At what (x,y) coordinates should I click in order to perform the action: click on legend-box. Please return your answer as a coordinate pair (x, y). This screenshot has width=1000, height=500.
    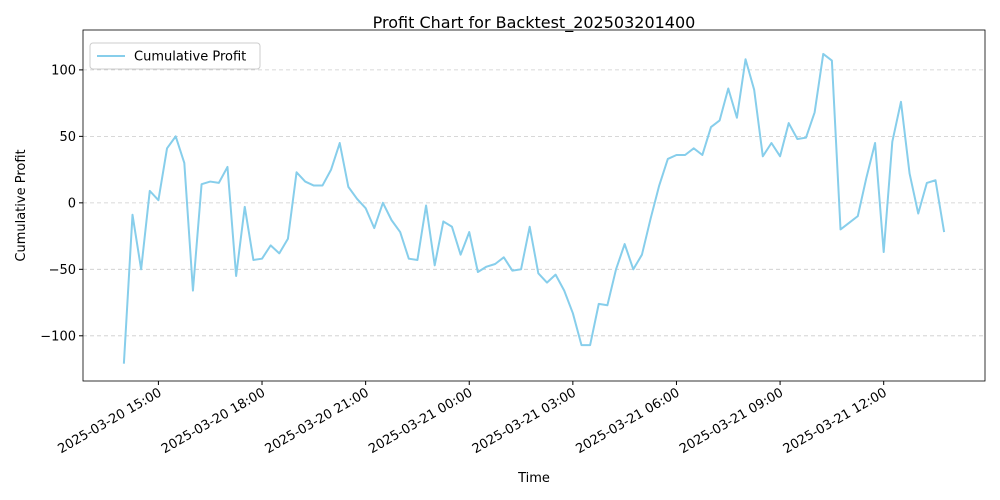
    Looking at the image, I should click on (175, 56).